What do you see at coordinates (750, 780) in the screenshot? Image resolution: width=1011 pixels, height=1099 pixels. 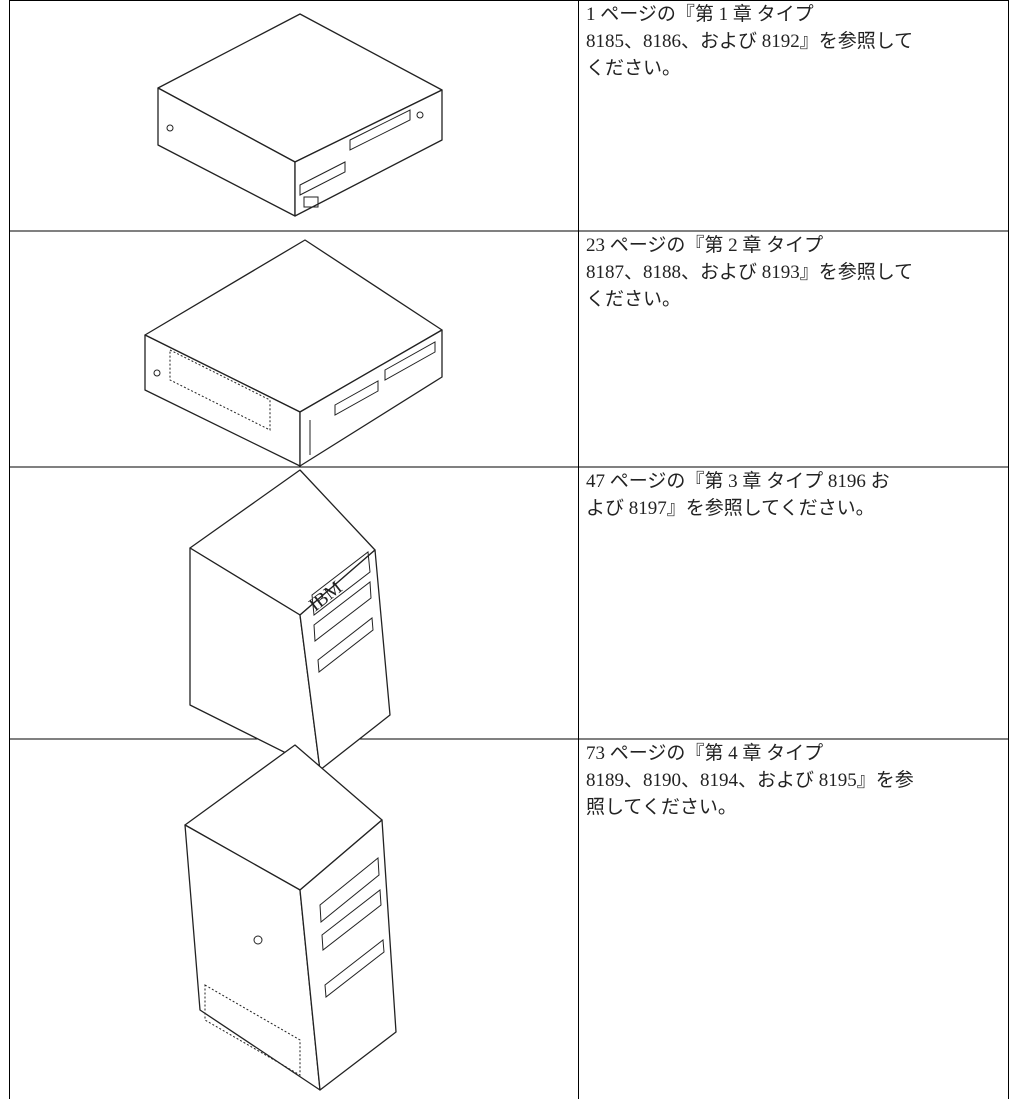 I see `cell-text: 8189、8190、8194、および 8195』を参` at bounding box center [750, 780].